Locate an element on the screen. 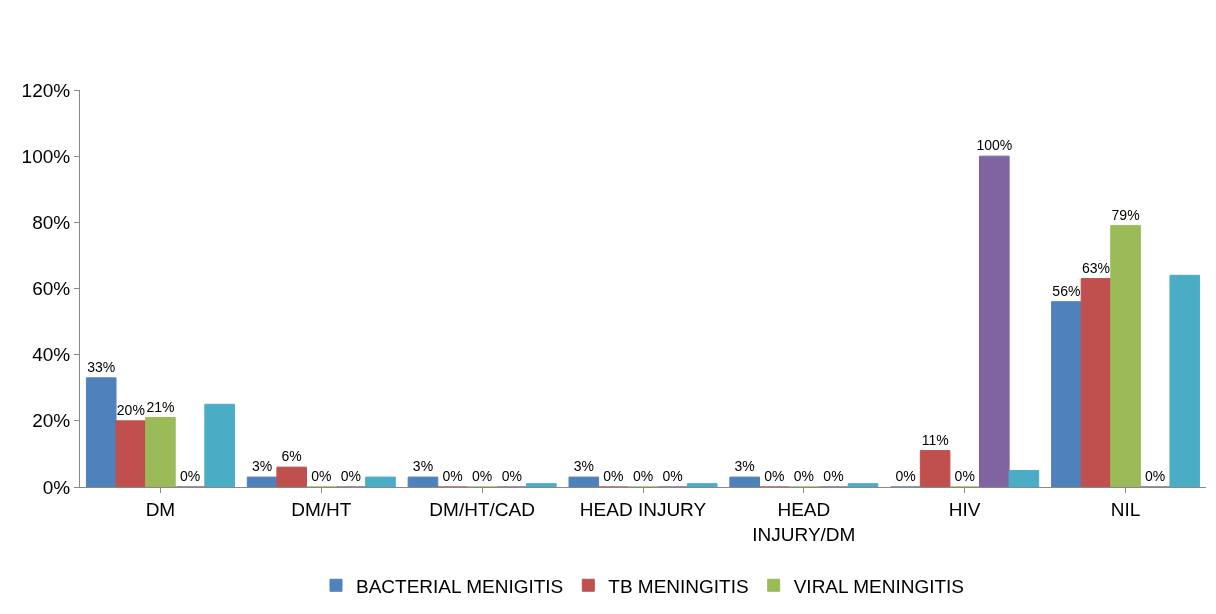 The height and width of the screenshot is (614, 1216). data-label: 20% is located at coordinates (130, 409).